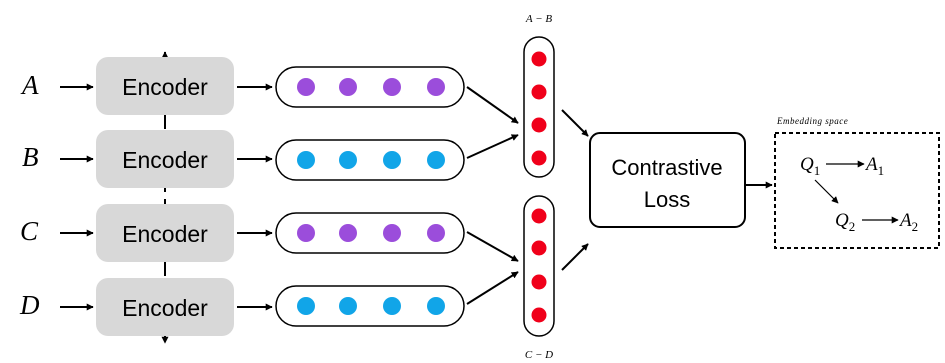  Describe the element at coordinates (30, 157) in the screenshot. I see `input-label: B` at that location.